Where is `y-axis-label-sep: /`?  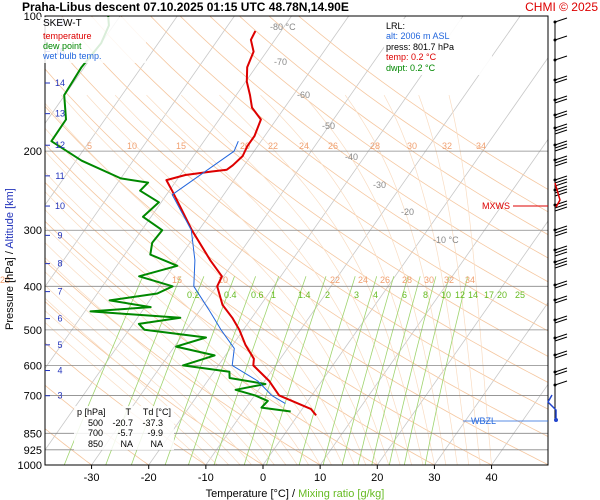 y-axis-label-sep: / is located at coordinates (10, 253).